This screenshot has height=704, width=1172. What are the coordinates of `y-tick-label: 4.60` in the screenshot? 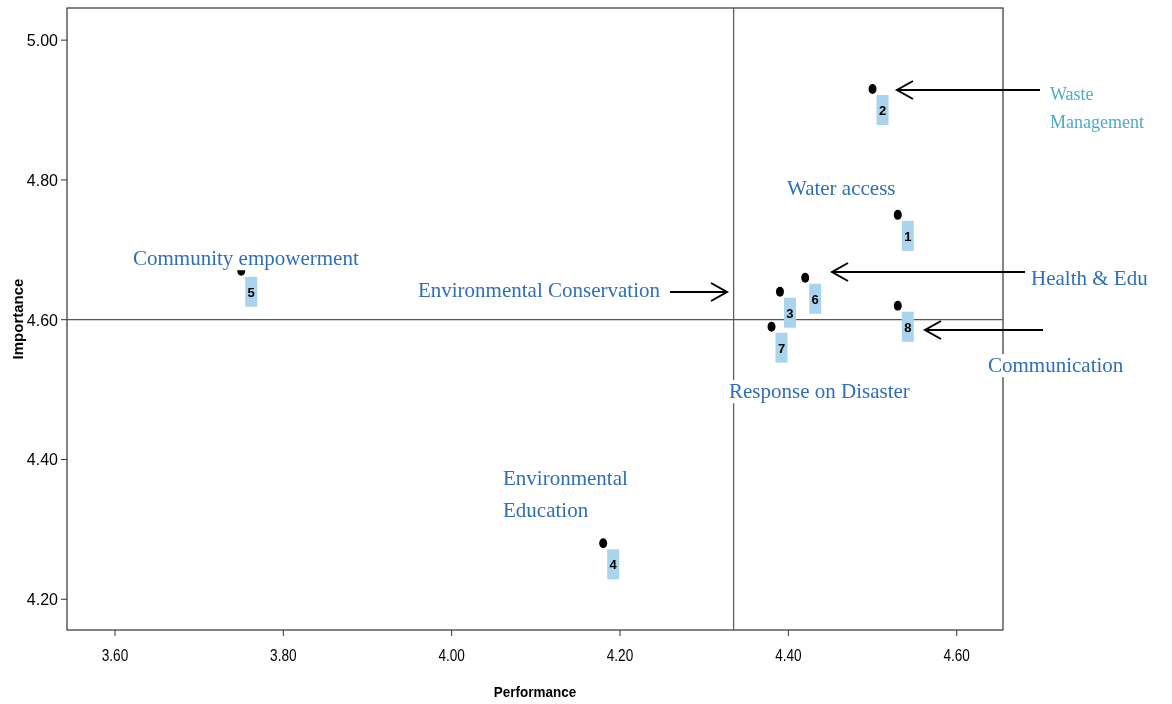 It's located at (42, 320).